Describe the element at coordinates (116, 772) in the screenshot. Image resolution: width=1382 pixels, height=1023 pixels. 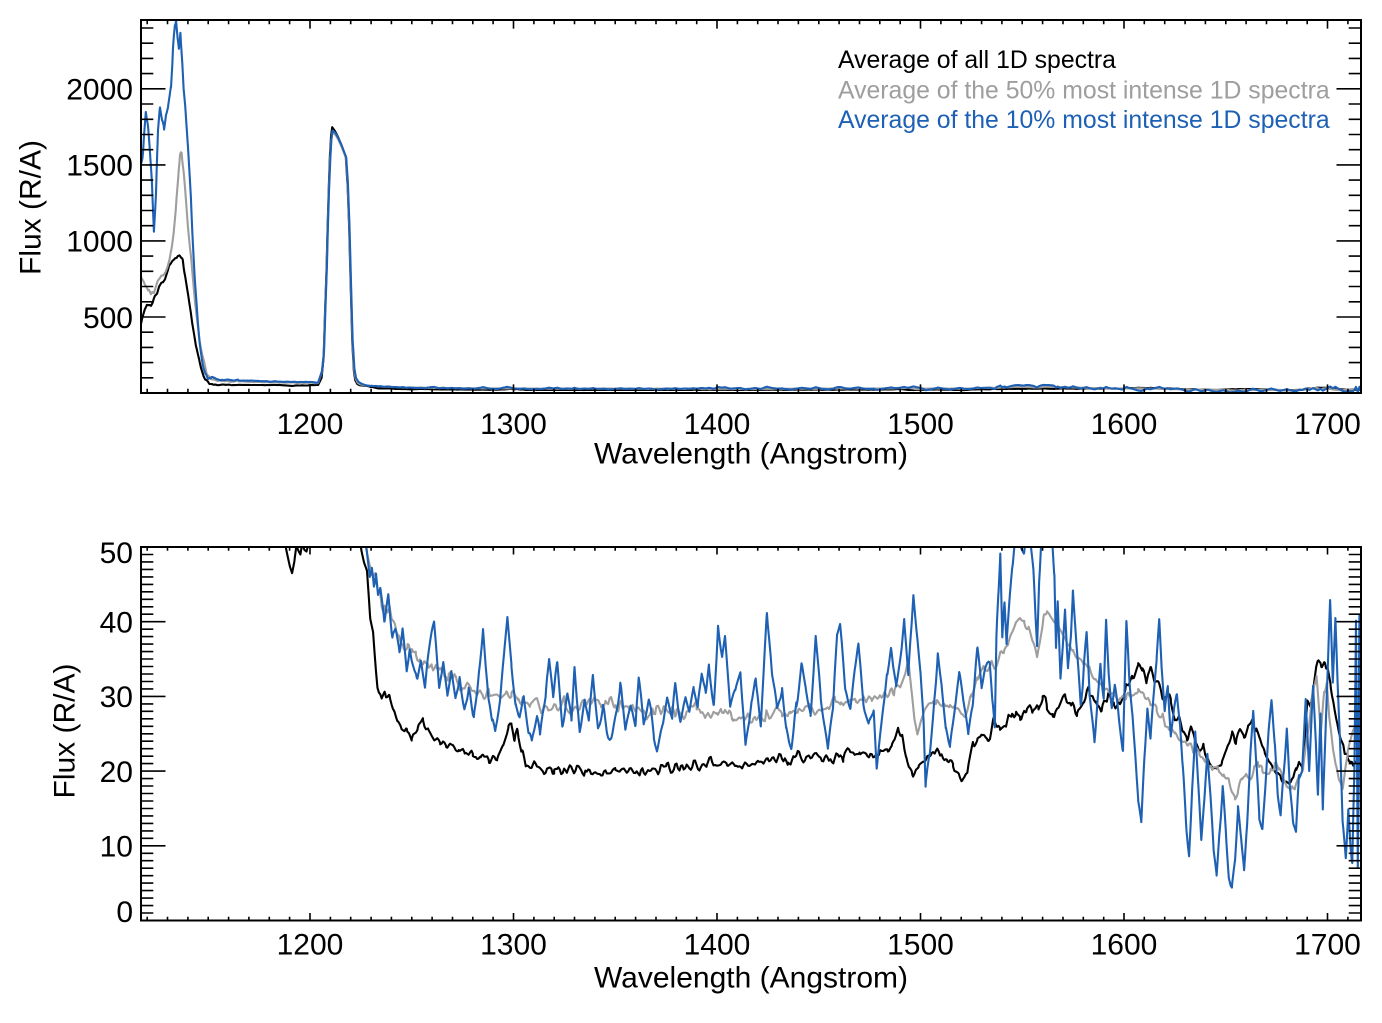
I see `svg-text: 20` at that location.